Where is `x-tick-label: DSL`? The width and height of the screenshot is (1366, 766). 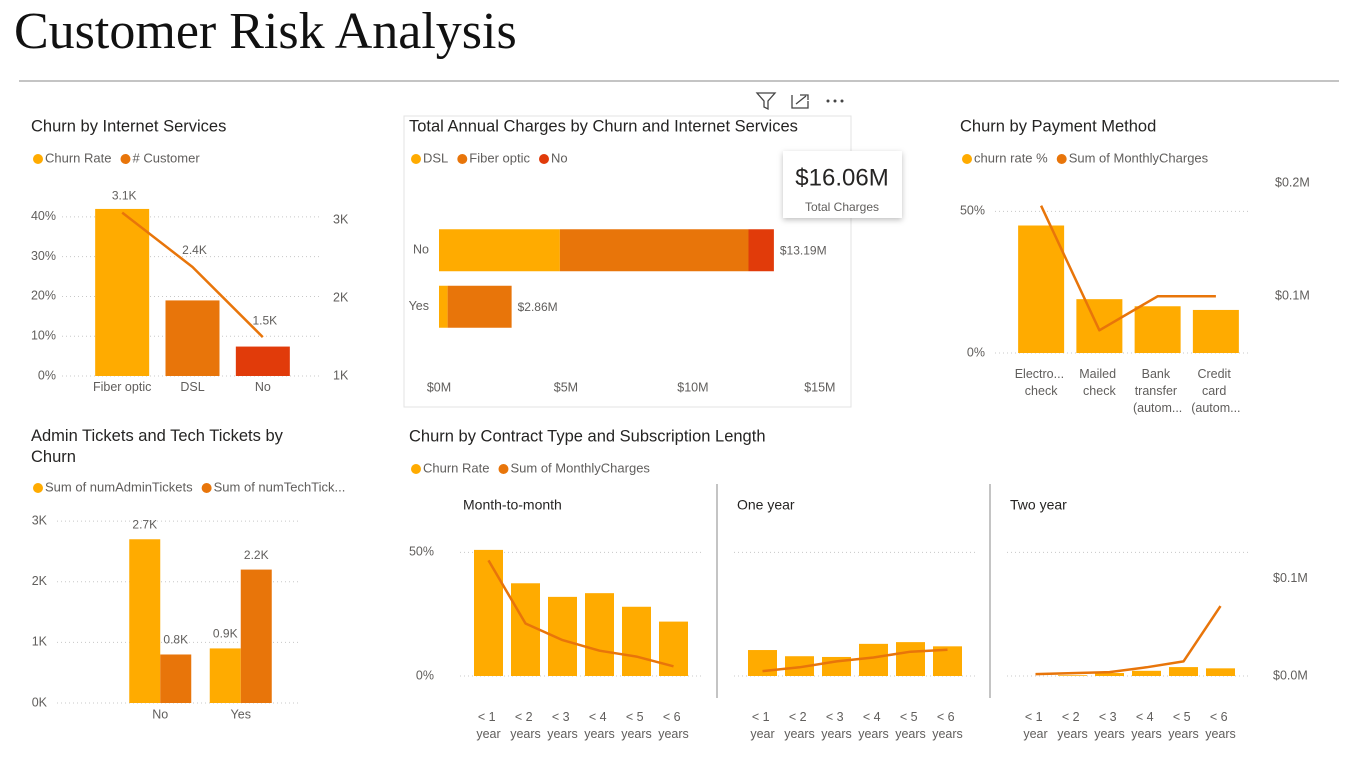
x-tick-label: DSL is located at coordinates (192, 387).